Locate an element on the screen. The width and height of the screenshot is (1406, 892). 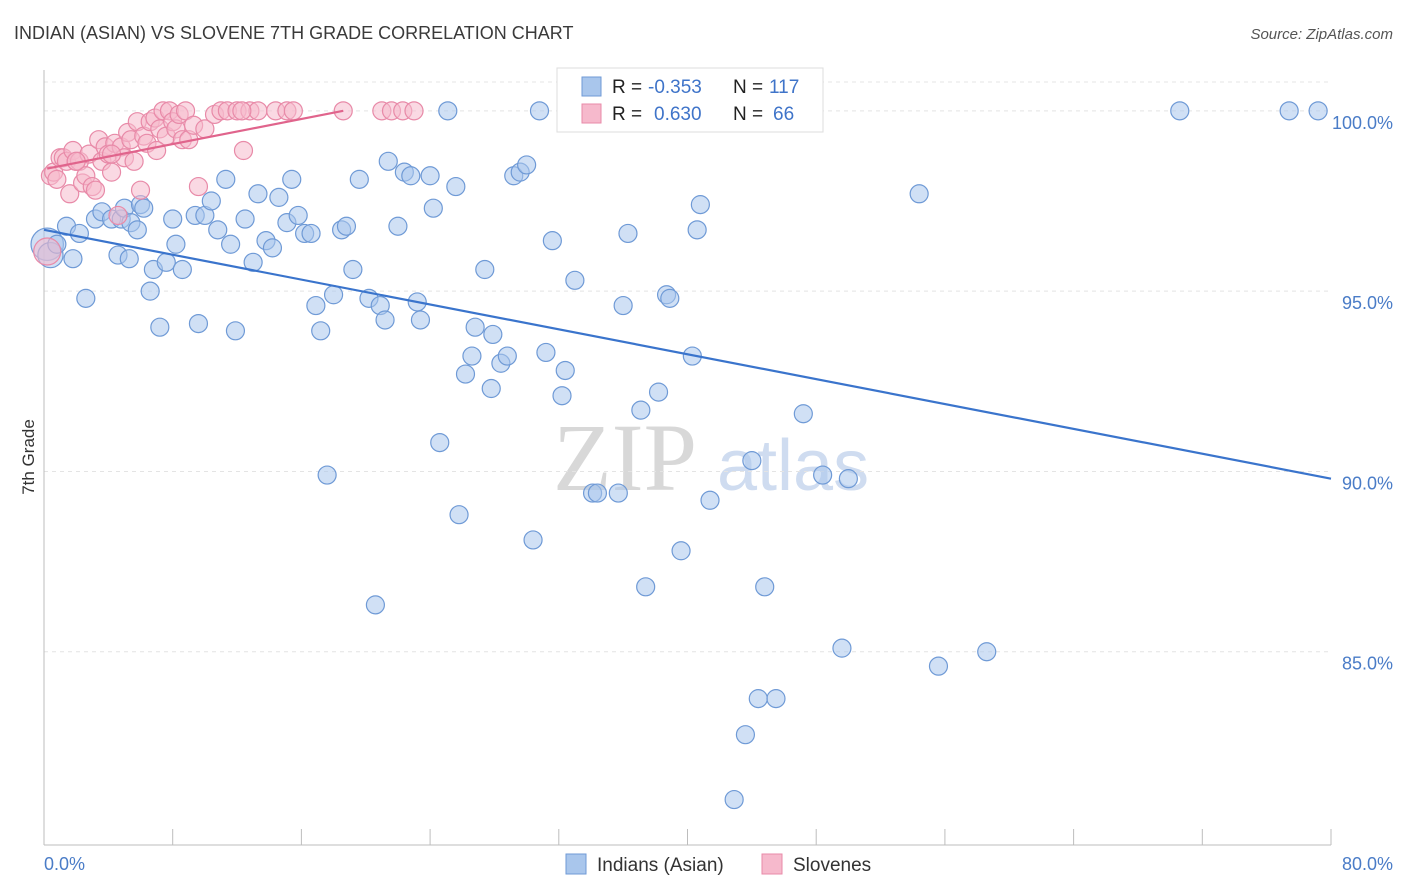
stats-pink-n-value: 66 is located at coordinates (783, 114).